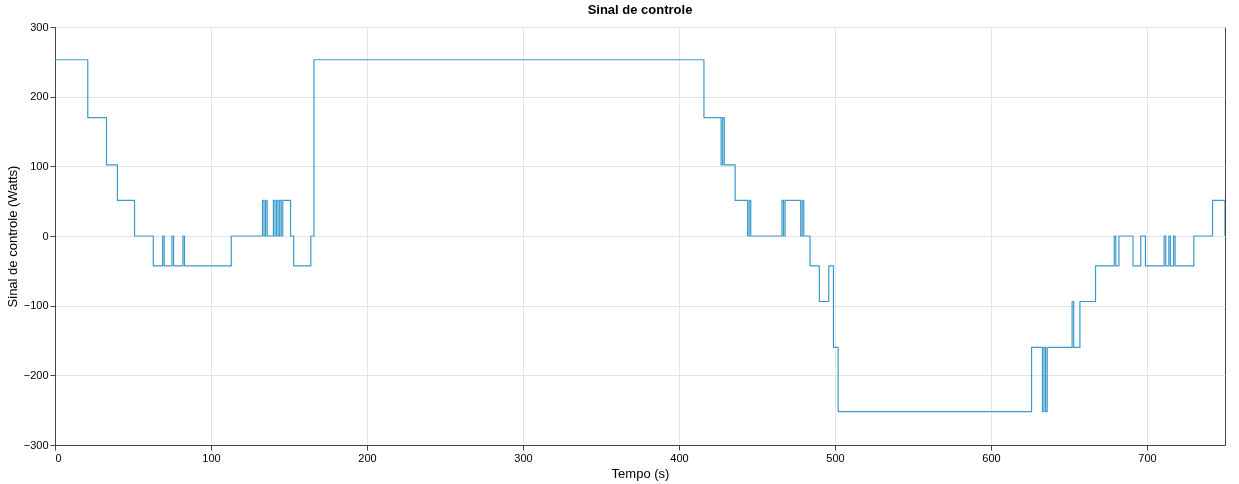 This screenshot has height=484, width=1239. Describe the element at coordinates (211, 457) in the screenshot. I see `x-tick-label: 100` at that location.